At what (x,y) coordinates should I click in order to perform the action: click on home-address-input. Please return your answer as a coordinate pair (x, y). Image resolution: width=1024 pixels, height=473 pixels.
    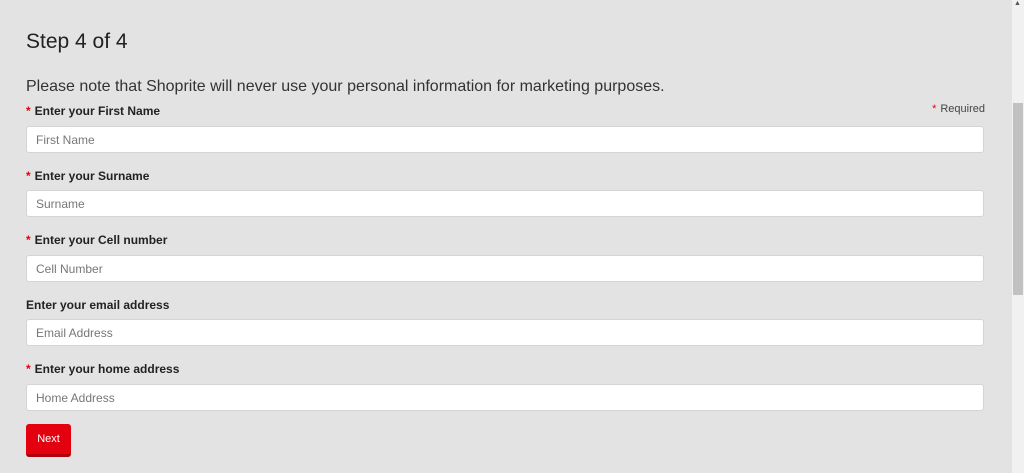
    Looking at the image, I should click on (505, 397).